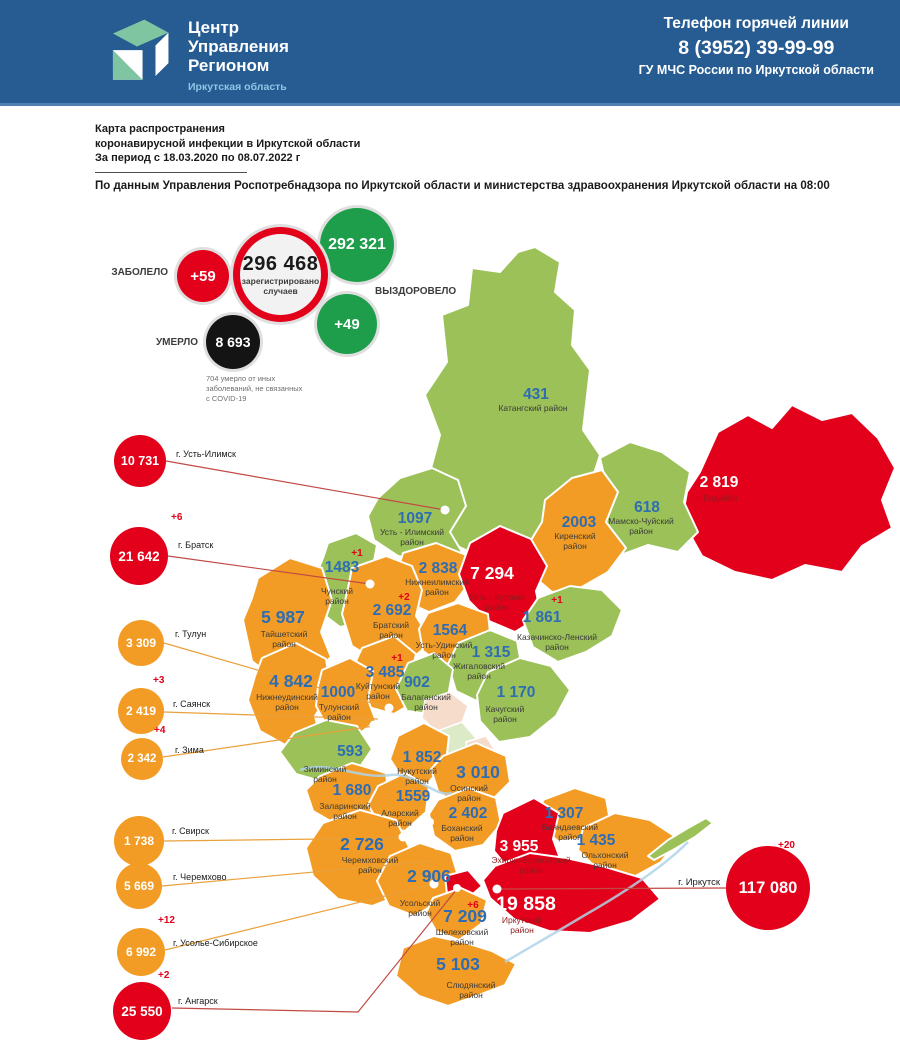 This screenshot has width=900, height=1062. Describe the element at coordinates (378, 691) in the screenshot. I see `district-name: Куйтунский район` at that location.